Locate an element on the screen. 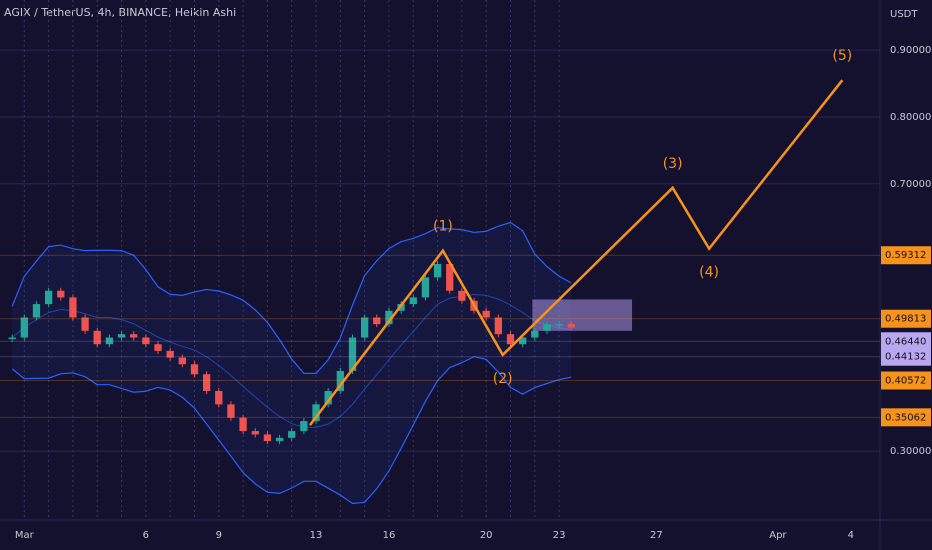  price-label: 0.40572 is located at coordinates (905, 380).